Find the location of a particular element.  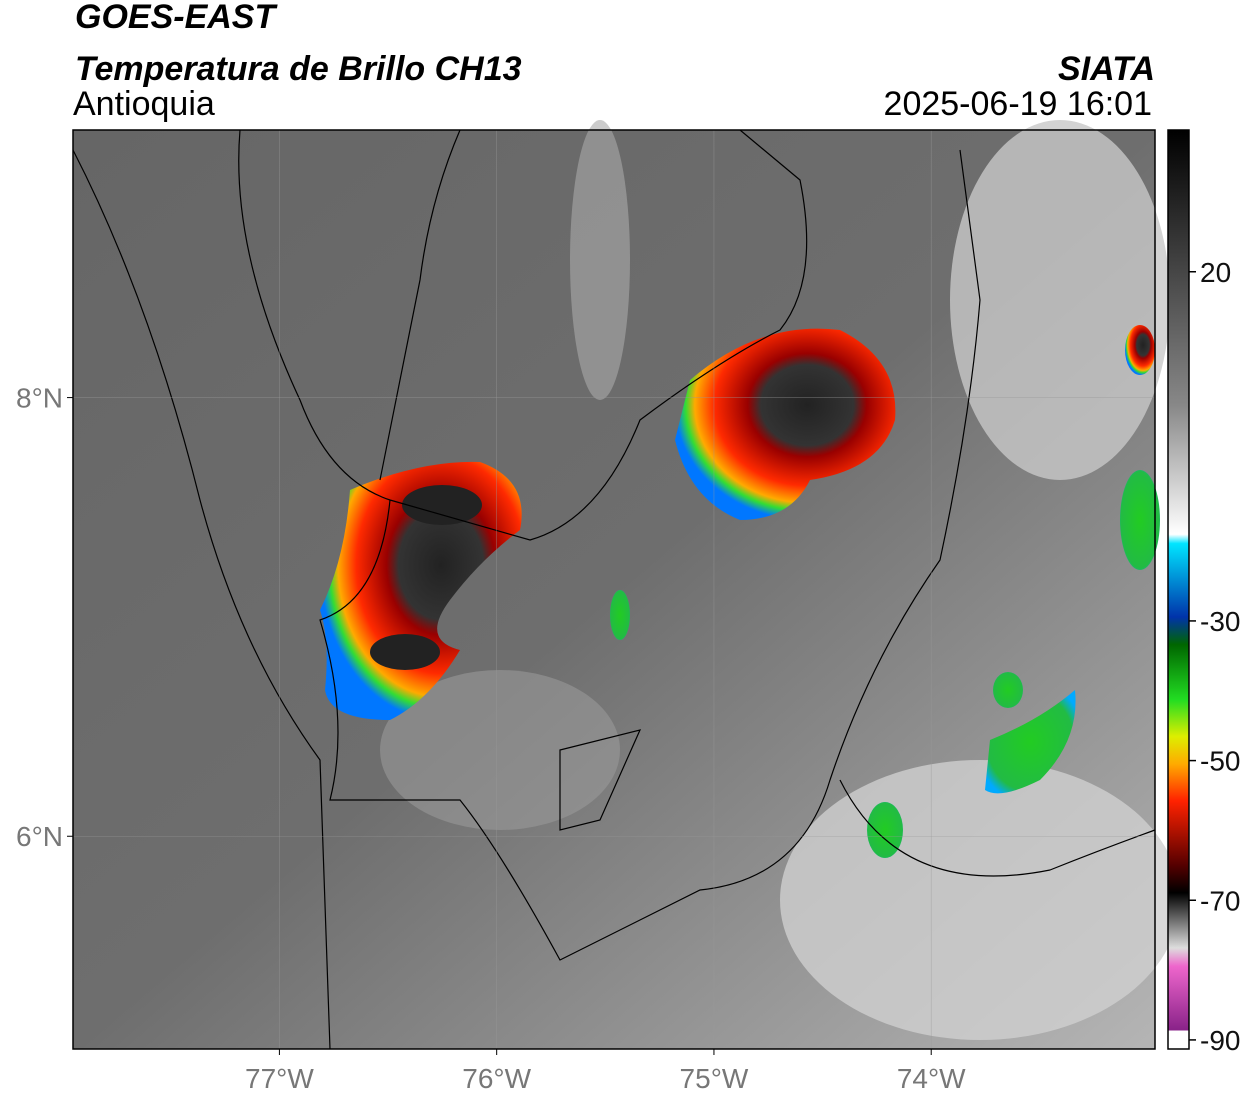

source: SIATA is located at coordinates (1106, 69).